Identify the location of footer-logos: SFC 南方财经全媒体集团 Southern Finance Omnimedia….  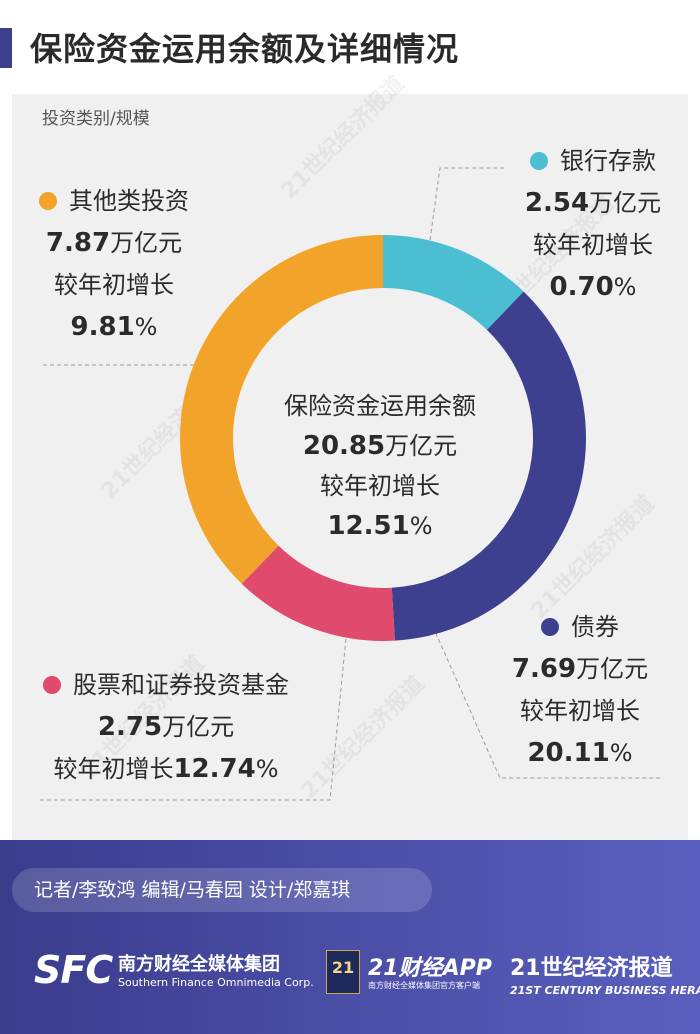
(350, 974).